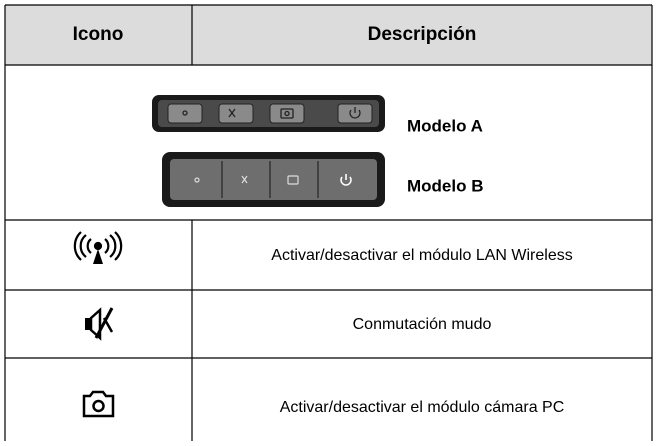  Describe the element at coordinates (273, 179) in the screenshot. I see `model-b-panel` at that location.